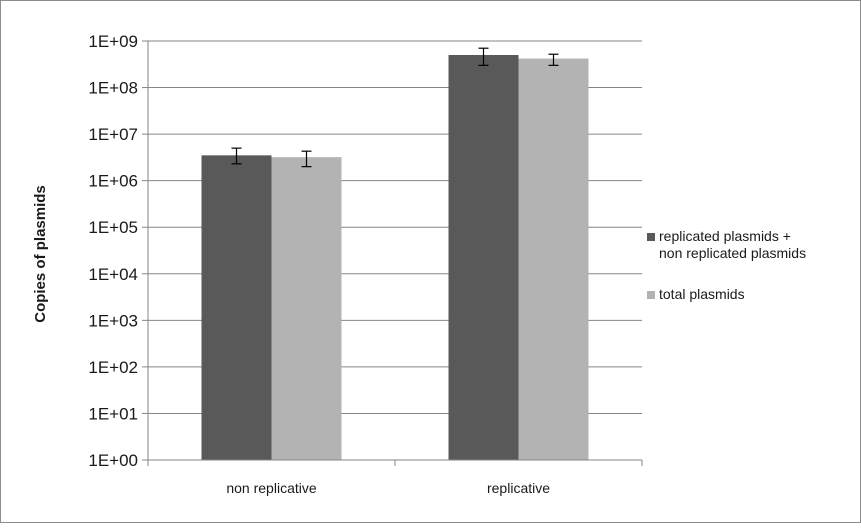  I want to click on x-category-label: non replicative, so click(271, 488).